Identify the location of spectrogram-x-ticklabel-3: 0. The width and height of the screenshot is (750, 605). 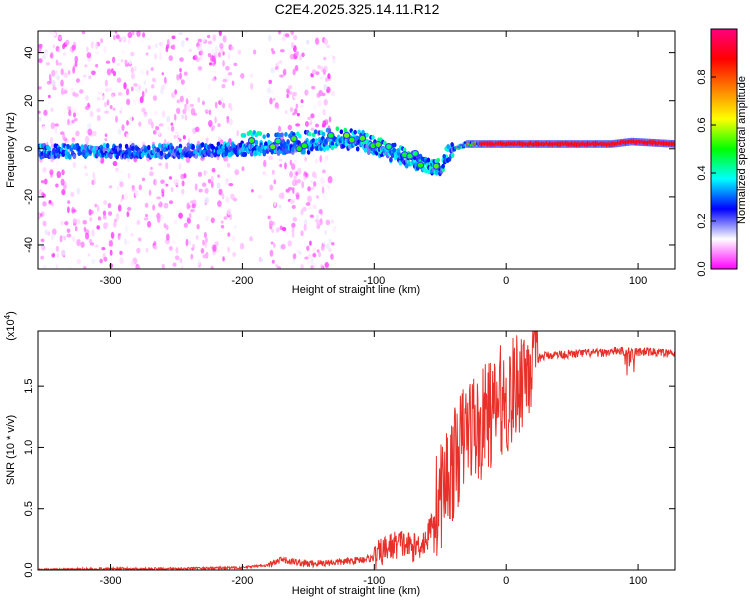
(506, 281).